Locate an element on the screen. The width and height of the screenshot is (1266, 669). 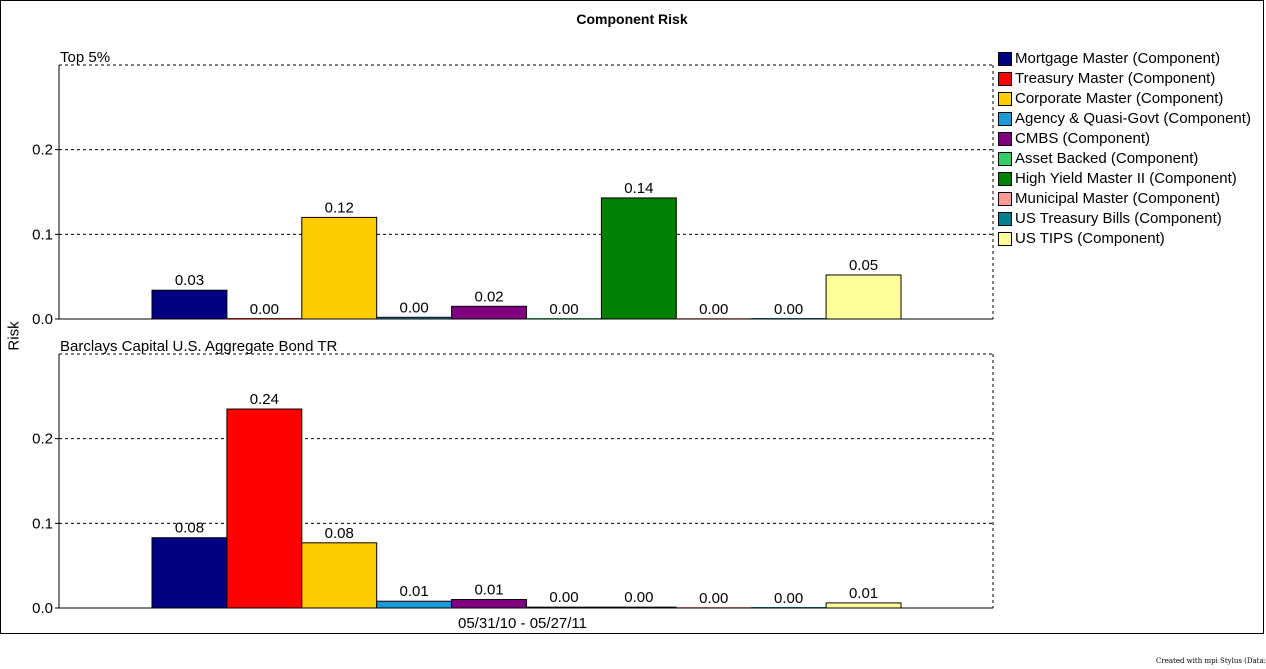
legend-label: Corporate Master (Component) is located at coordinates (1119, 98).